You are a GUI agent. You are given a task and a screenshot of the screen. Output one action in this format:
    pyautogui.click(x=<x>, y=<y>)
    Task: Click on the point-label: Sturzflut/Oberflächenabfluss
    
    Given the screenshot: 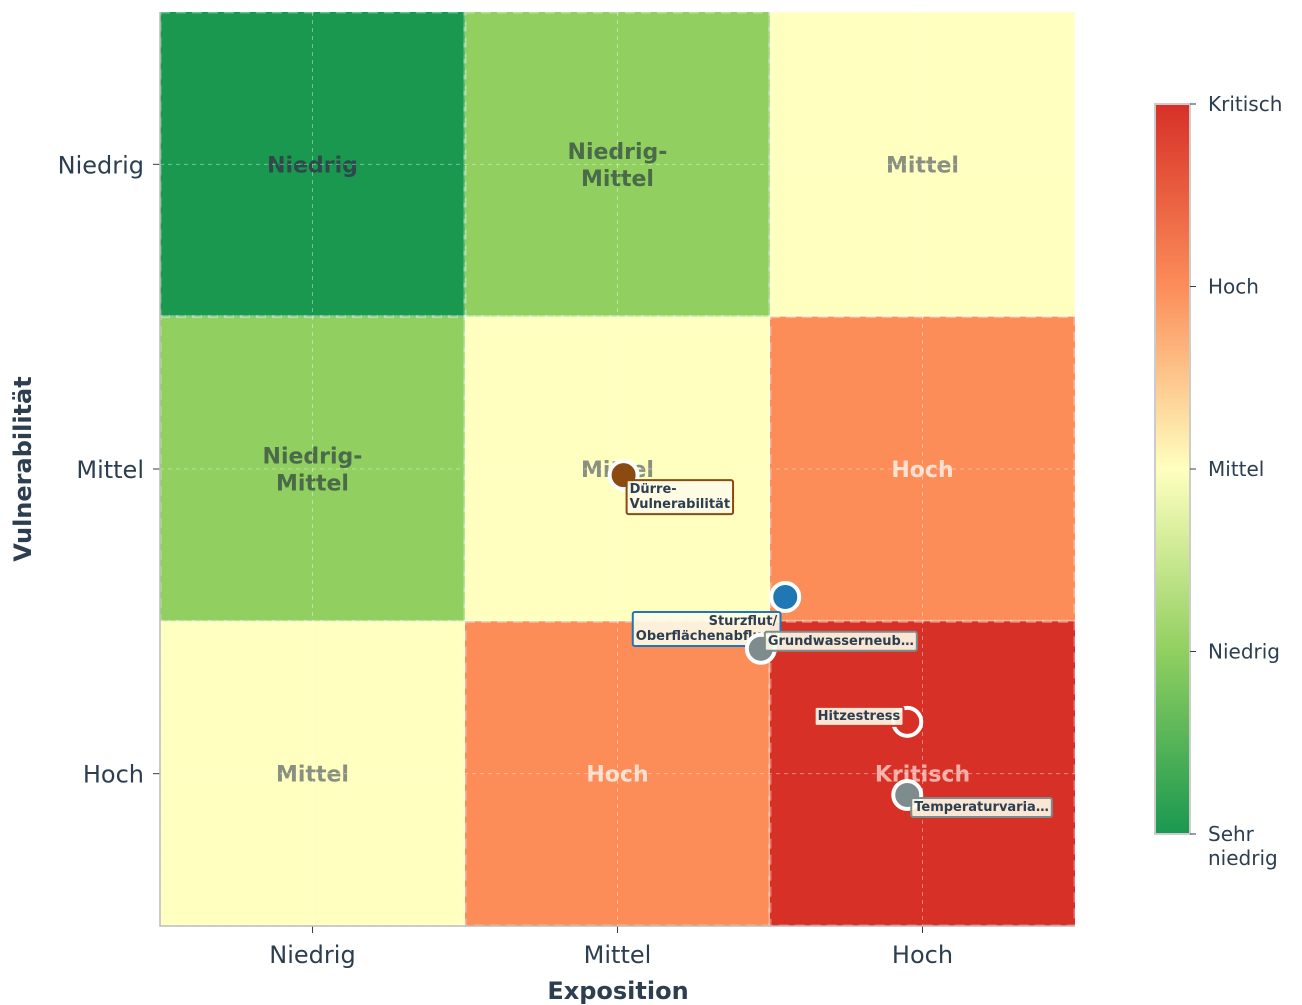 What is the action you would take?
    pyautogui.click(x=706, y=628)
    